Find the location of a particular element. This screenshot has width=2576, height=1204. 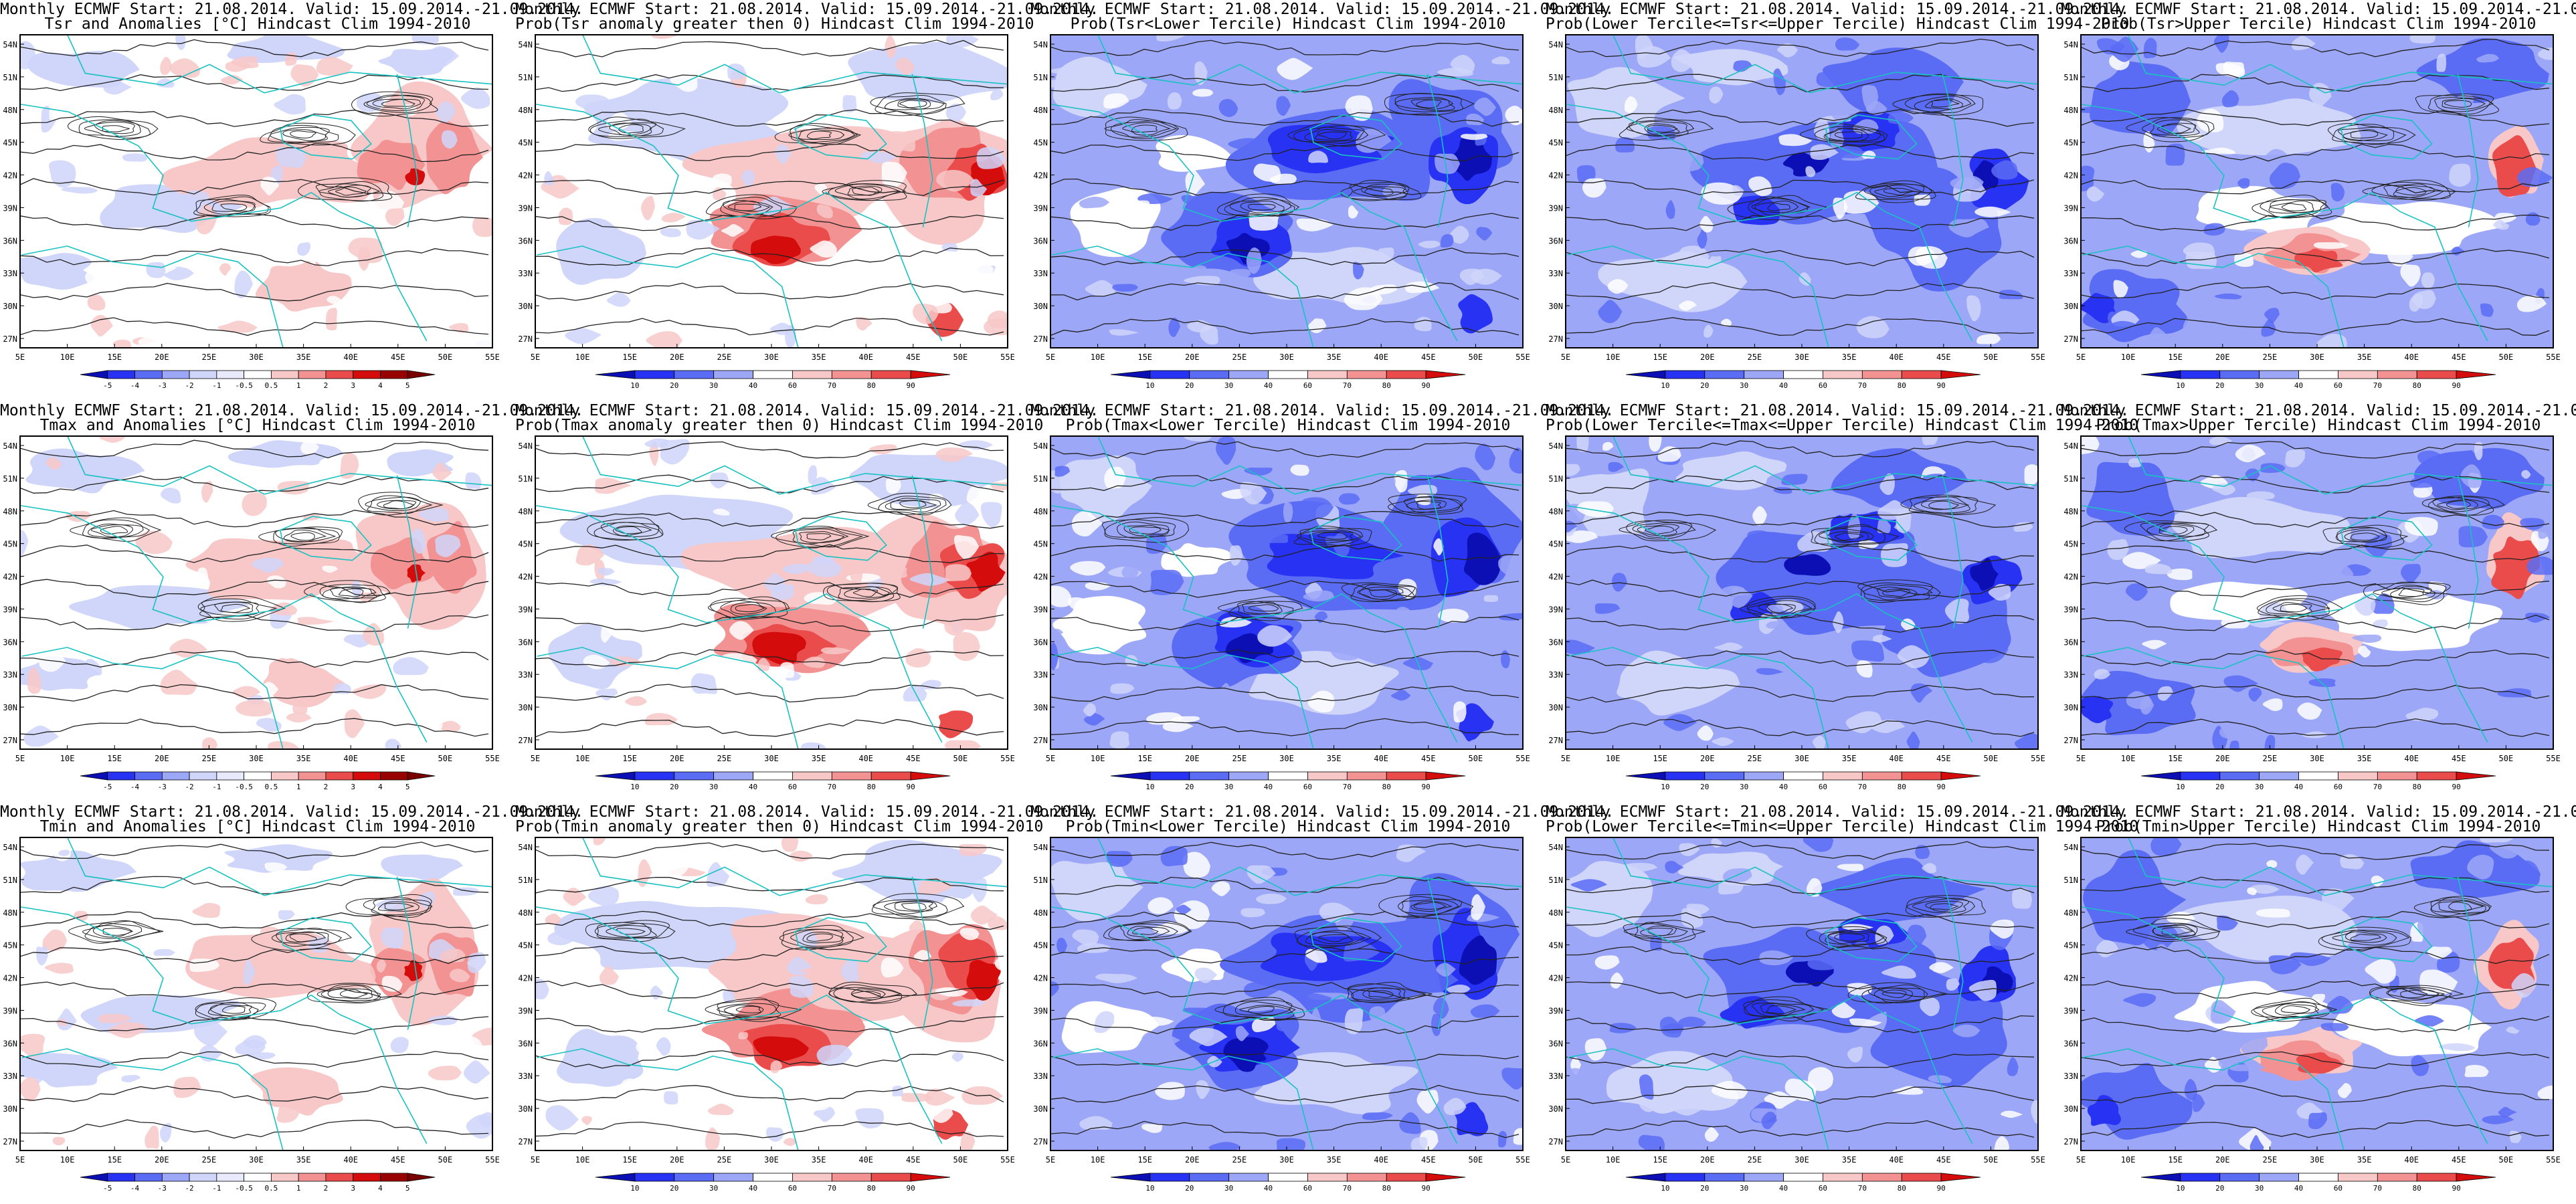

colorbar-label: 1 is located at coordinates (298, 385).